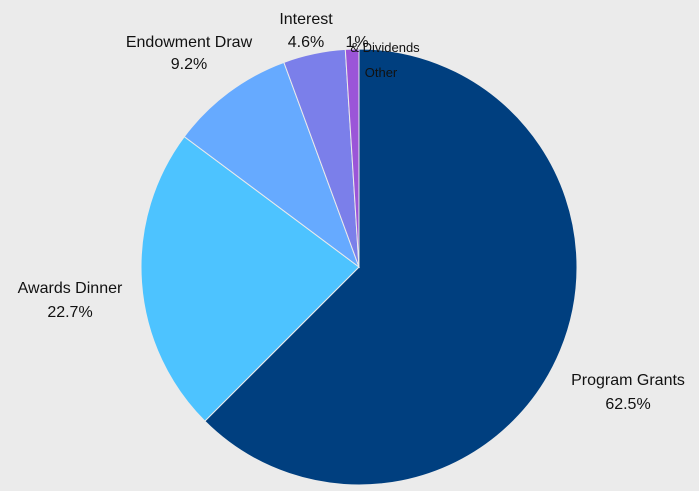 The height and width of the screenshot is (491, 699). I want to click on slice-label-awards-dinner-pct: 22.7%, so click(69, 312).